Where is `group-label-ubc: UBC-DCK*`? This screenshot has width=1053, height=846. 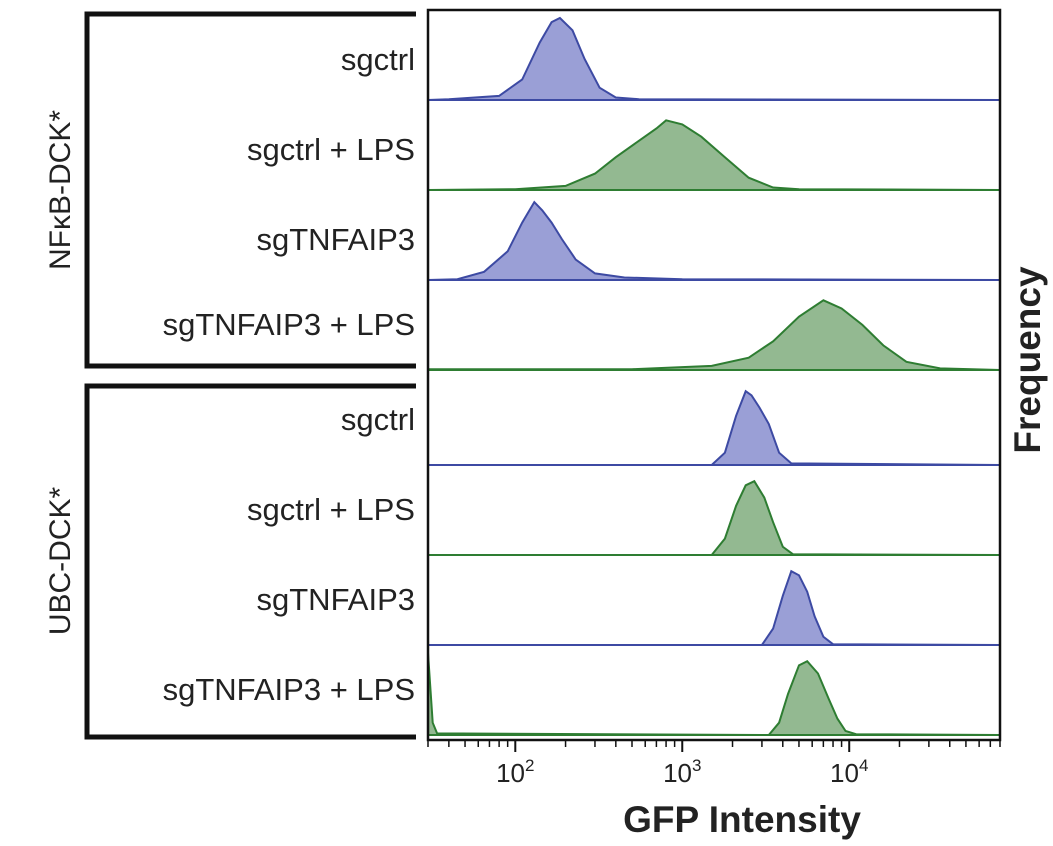
group-label-ubc: UBC-DCK* is located at coordinates (60, 561).